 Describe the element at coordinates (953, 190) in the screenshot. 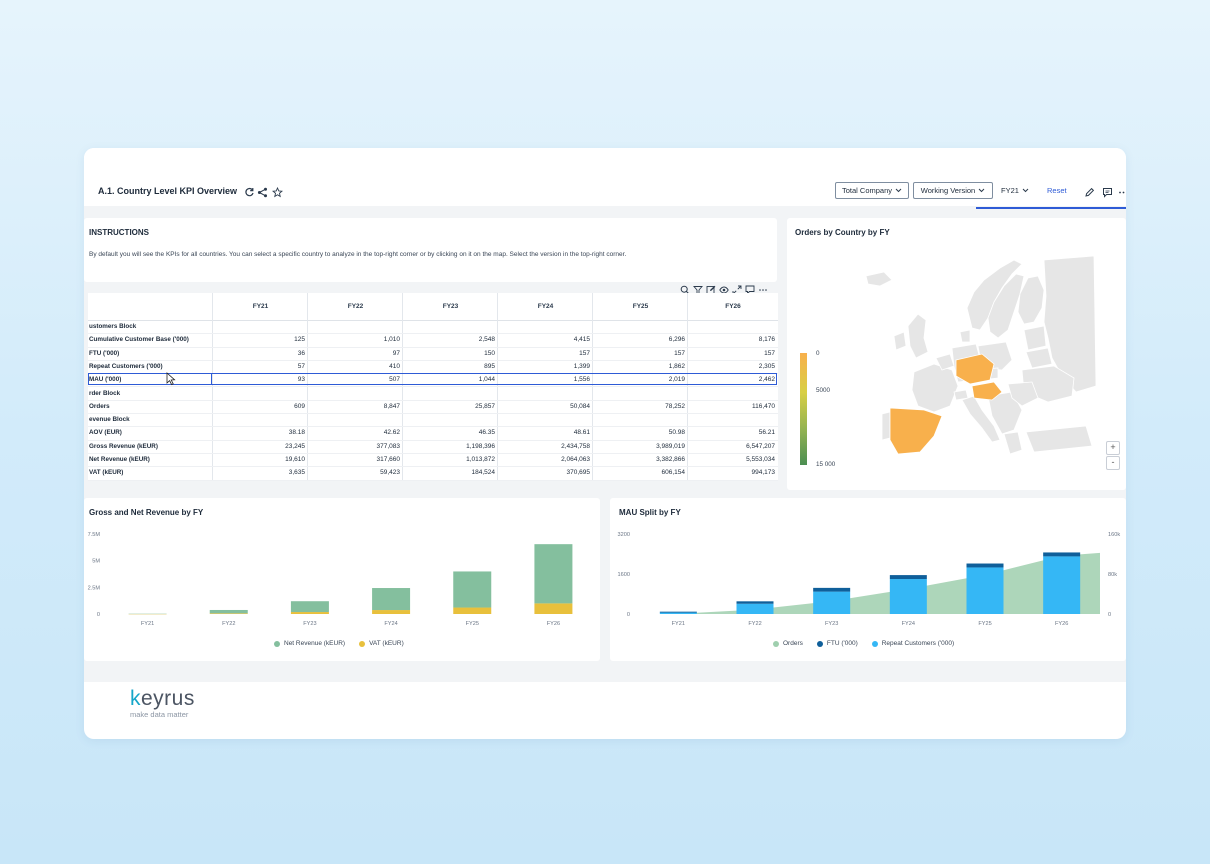

I see `version-select: Working Version` at that location.